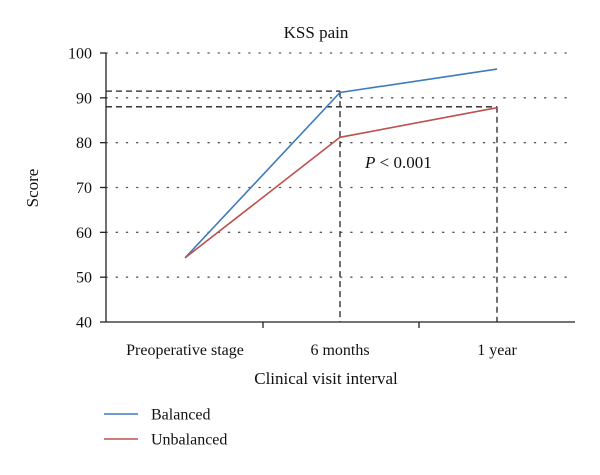  What do you see at coordinates (189, 440) in the screenshot?
I see `legend-label-unbalanced: Unbalanced` at bounding box center [189, 440].